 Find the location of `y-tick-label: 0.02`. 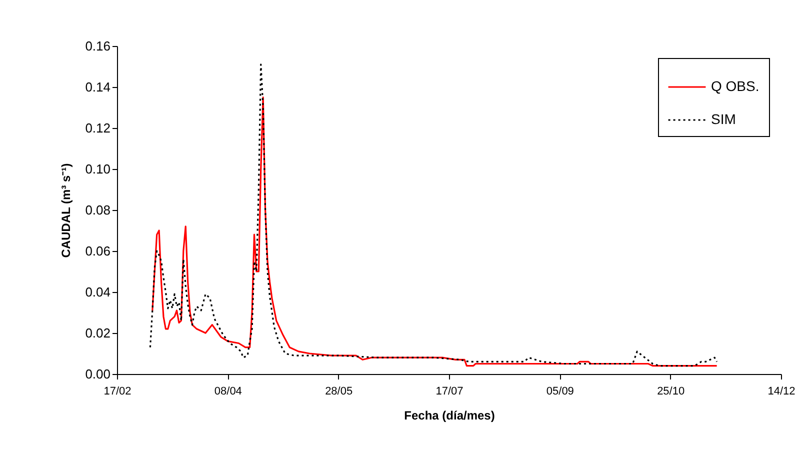

y-tick-label: 0.02 is located at coordinates (97, 333).